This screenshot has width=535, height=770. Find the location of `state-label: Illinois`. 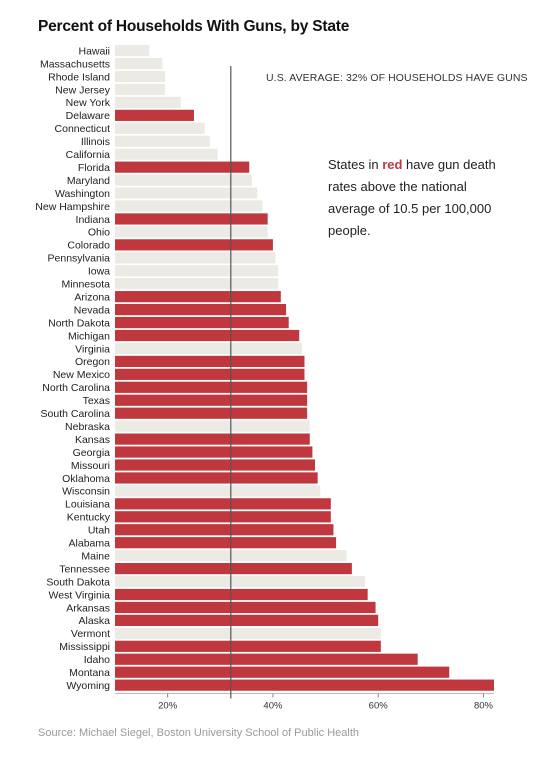

state-label: Illinois is located at coordinates (95, 142).